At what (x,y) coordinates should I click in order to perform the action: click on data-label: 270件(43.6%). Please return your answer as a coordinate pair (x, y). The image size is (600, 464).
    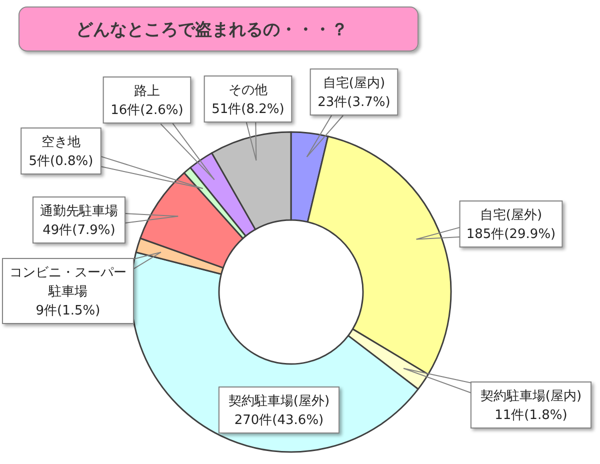
    Looking at the image, I should click on (279, 420).